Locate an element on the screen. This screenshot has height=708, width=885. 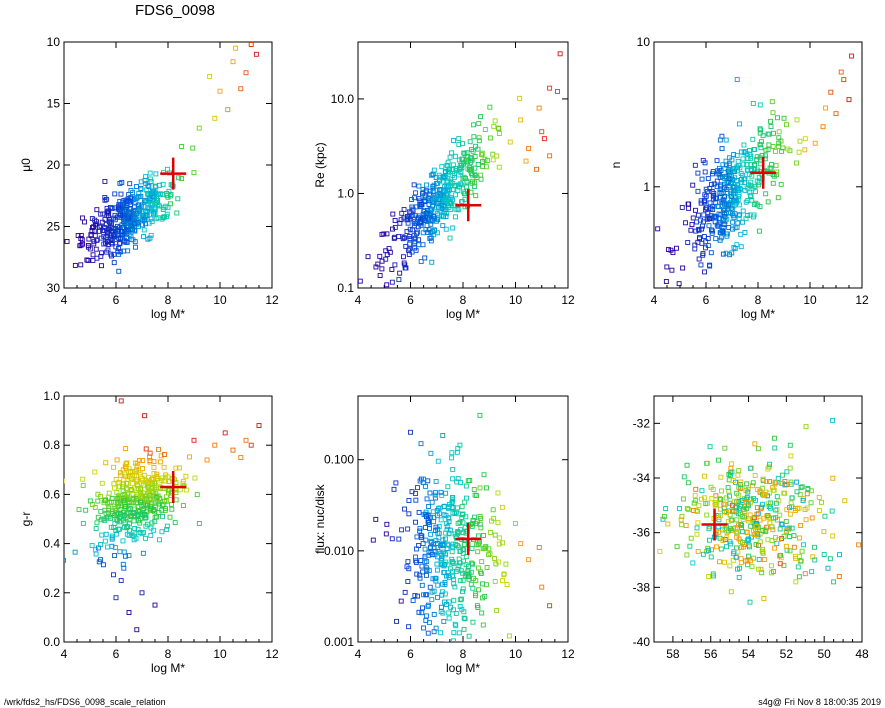
x-tick-label: 4 is located at coordinates (64, 300).